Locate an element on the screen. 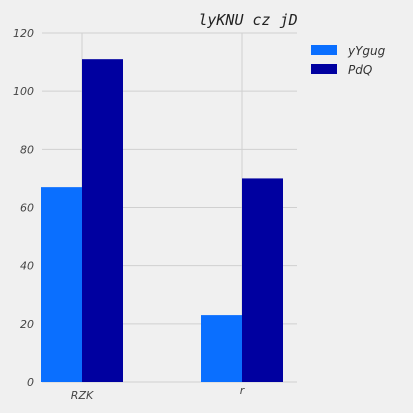 The height and width of the screenshot is (413, 413). y-axis-ticks: 0 20 40 60 80 100 120 is located at coordinates (23, 208).